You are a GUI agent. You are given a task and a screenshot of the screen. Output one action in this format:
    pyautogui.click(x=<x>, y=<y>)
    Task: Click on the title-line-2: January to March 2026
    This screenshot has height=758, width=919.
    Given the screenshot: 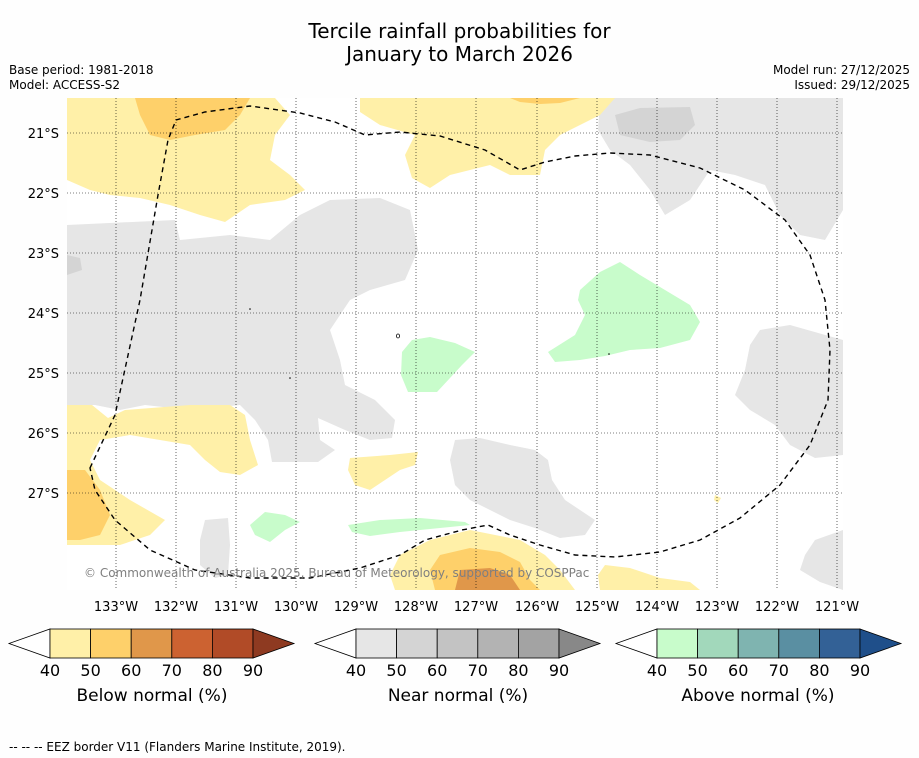 What is the action you would take?
    pyautogui.click(x=459, y=54)
    